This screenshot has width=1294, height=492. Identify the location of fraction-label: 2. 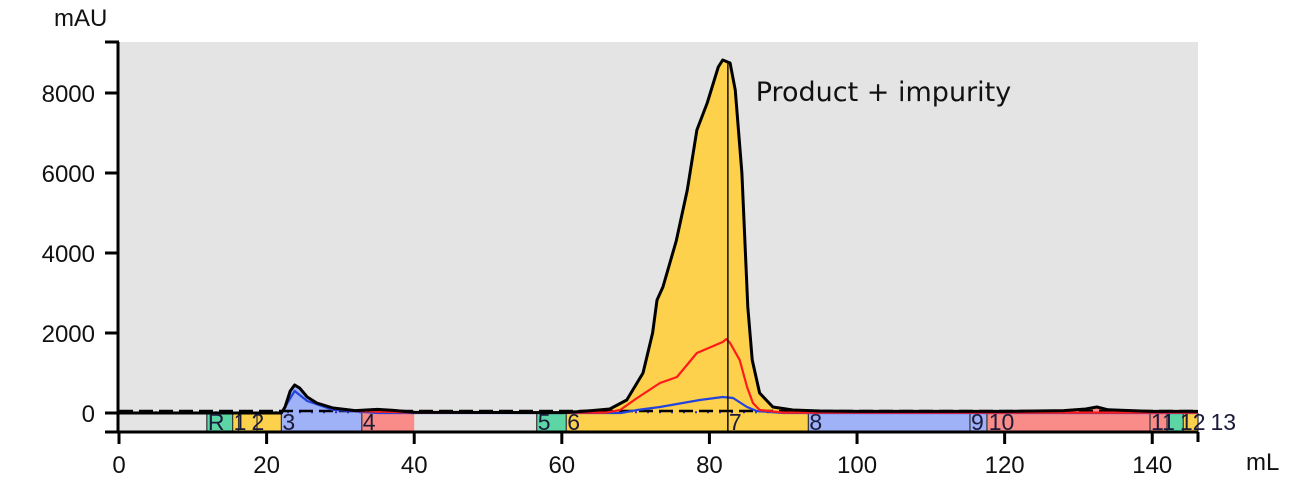
(257, 422).